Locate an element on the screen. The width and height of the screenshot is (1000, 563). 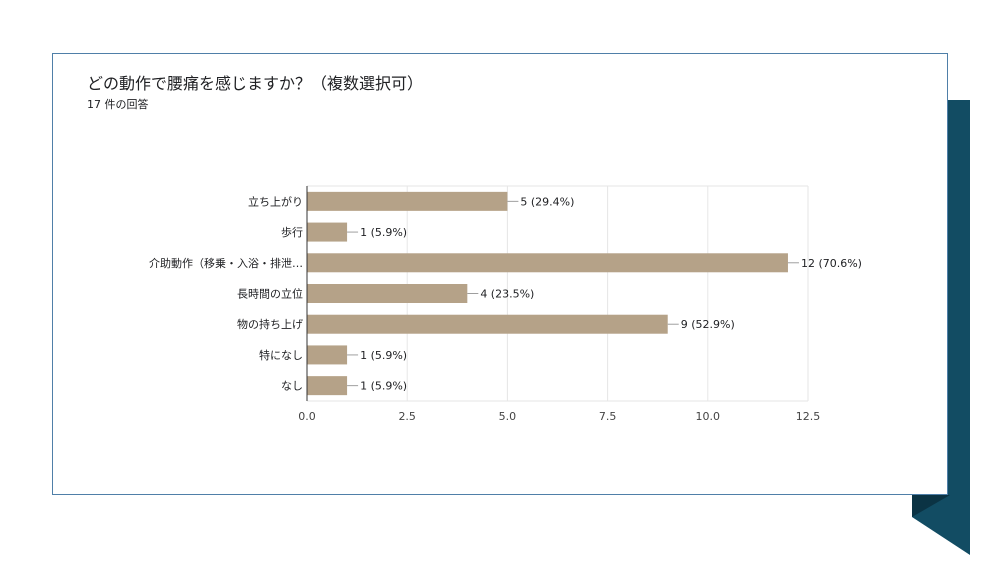
x-tick-label: 5.0 is located at coordinates (508, 416).